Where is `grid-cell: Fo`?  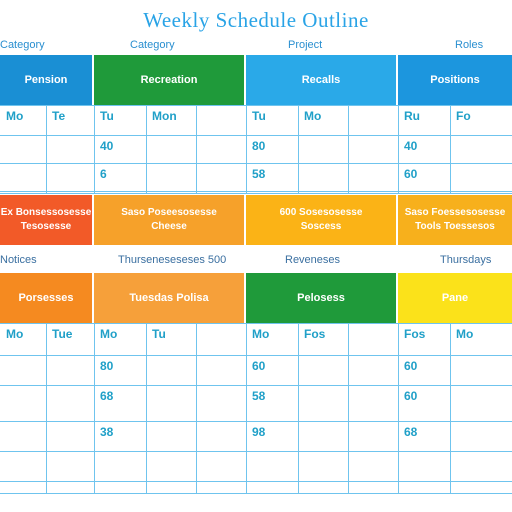
grid-cell: Fo is located at coordinates (463, 116).